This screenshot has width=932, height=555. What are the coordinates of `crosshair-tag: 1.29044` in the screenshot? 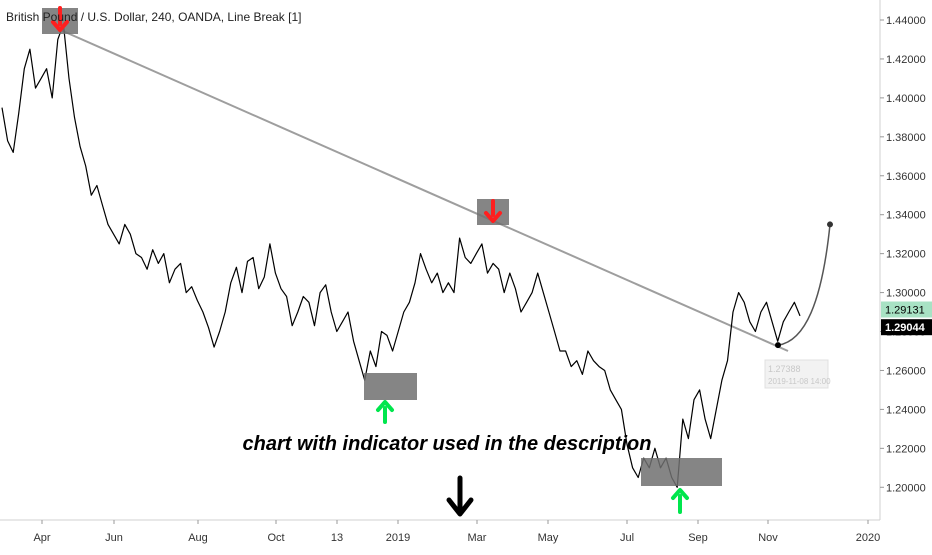 It's located at (906, 327).